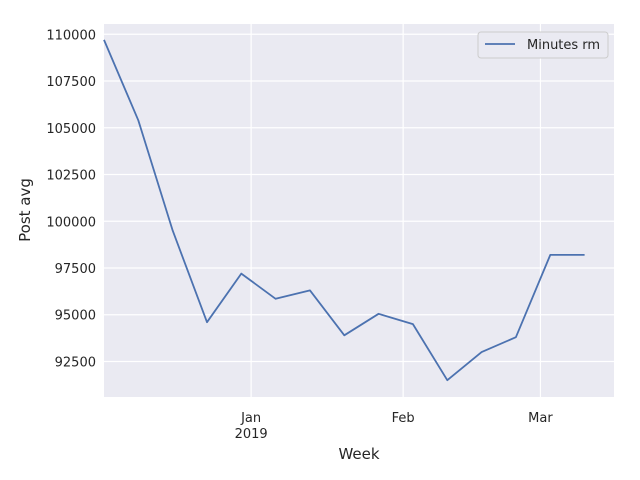 The width and height of the screenshot is (640, 480). Describe the element at coordinates (358, 454) in the screenshot. I see `x-axis-label: Week` at that location.